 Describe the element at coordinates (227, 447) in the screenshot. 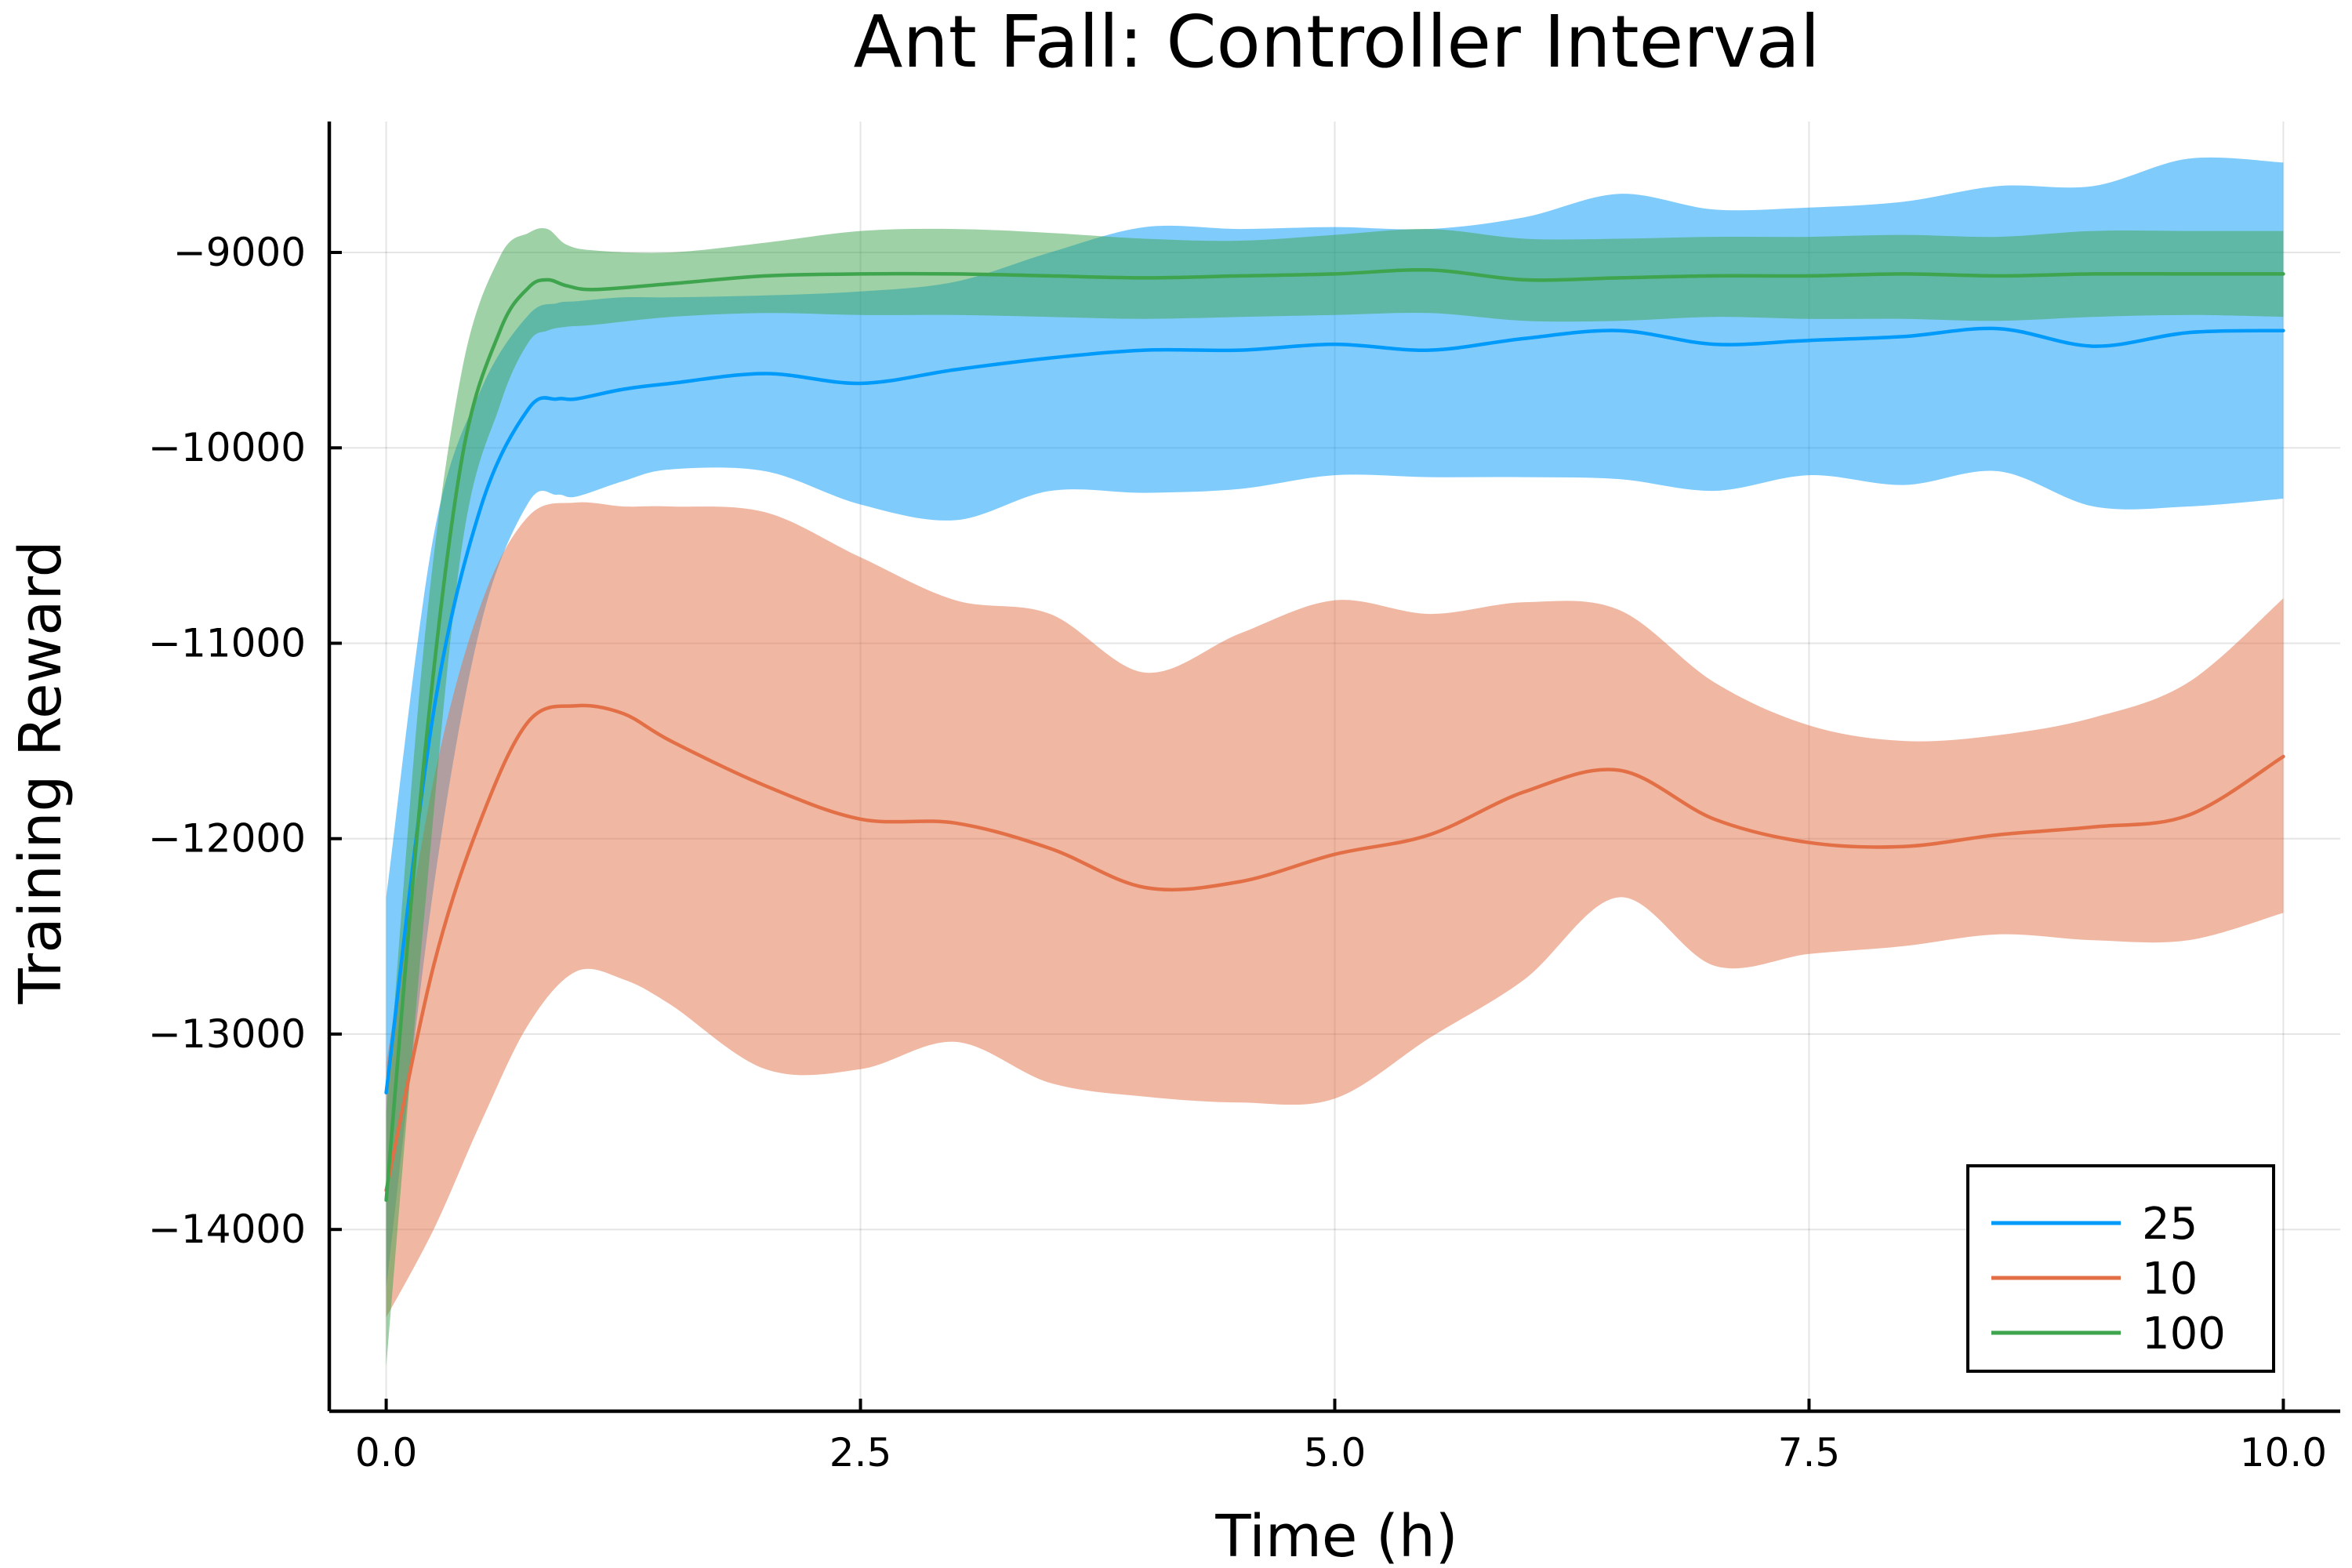

I see `y-tick-label: −10000` at that location.